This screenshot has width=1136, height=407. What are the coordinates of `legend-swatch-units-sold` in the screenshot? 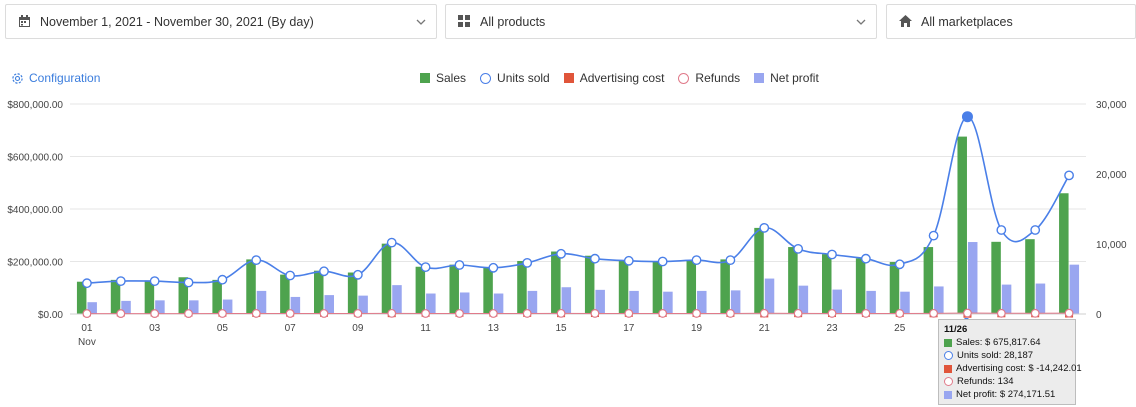 It's located at (486, 78).